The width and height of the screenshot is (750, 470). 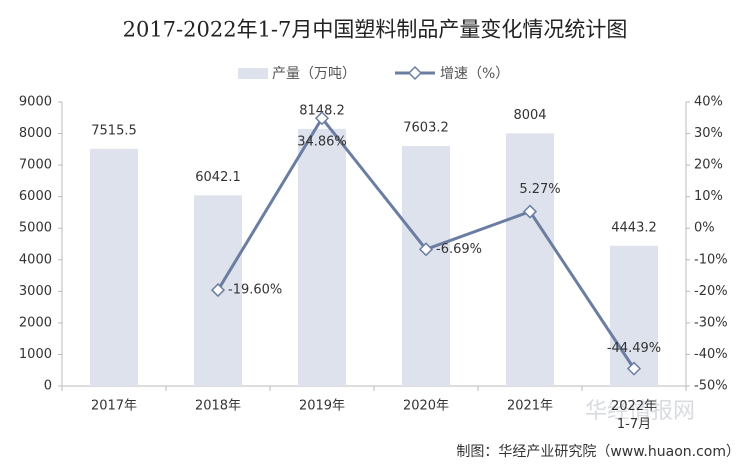 I want to click on y2-tick-label: 40%, so click(x=708, y=102).